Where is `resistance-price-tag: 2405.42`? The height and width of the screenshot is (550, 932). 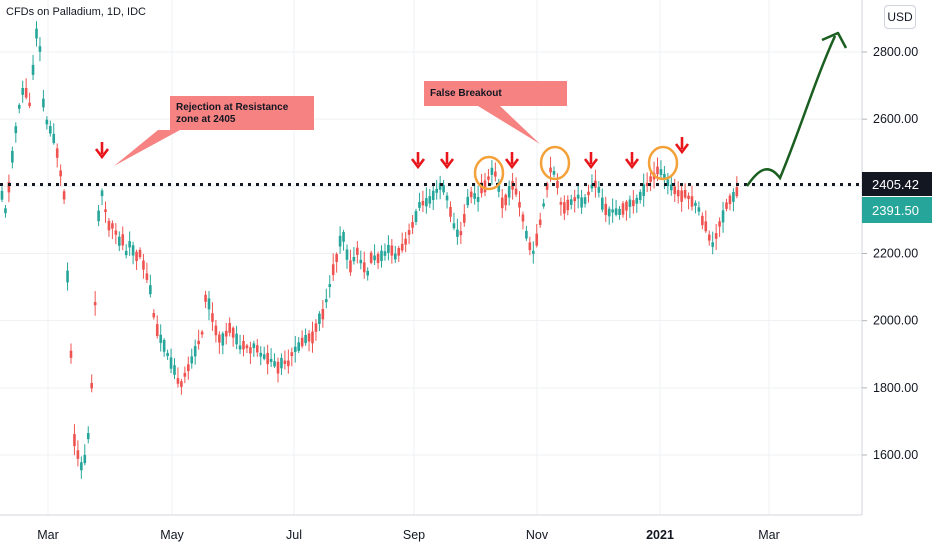 resistance-price-tag: 2405.42 is located at coordinates (897, 184).